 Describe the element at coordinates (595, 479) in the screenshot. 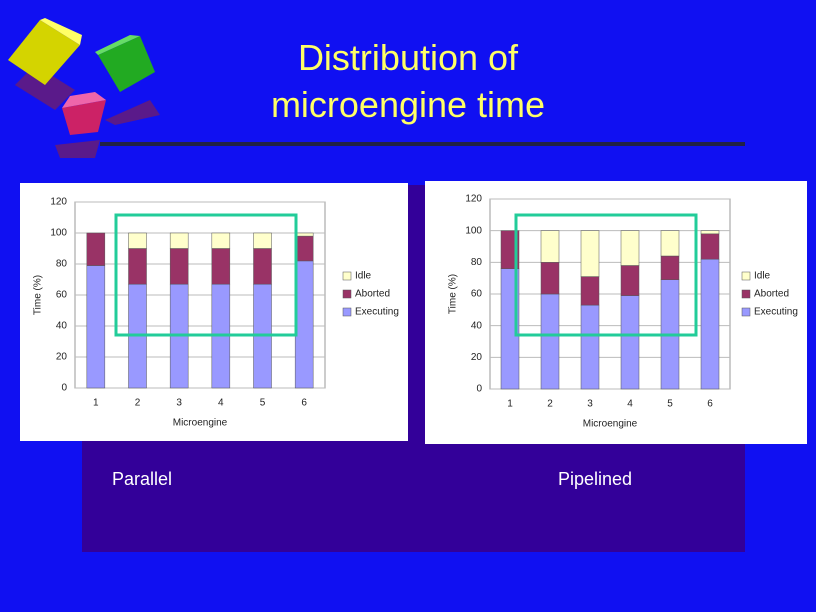

I see `caption: Pipelined` at that location.